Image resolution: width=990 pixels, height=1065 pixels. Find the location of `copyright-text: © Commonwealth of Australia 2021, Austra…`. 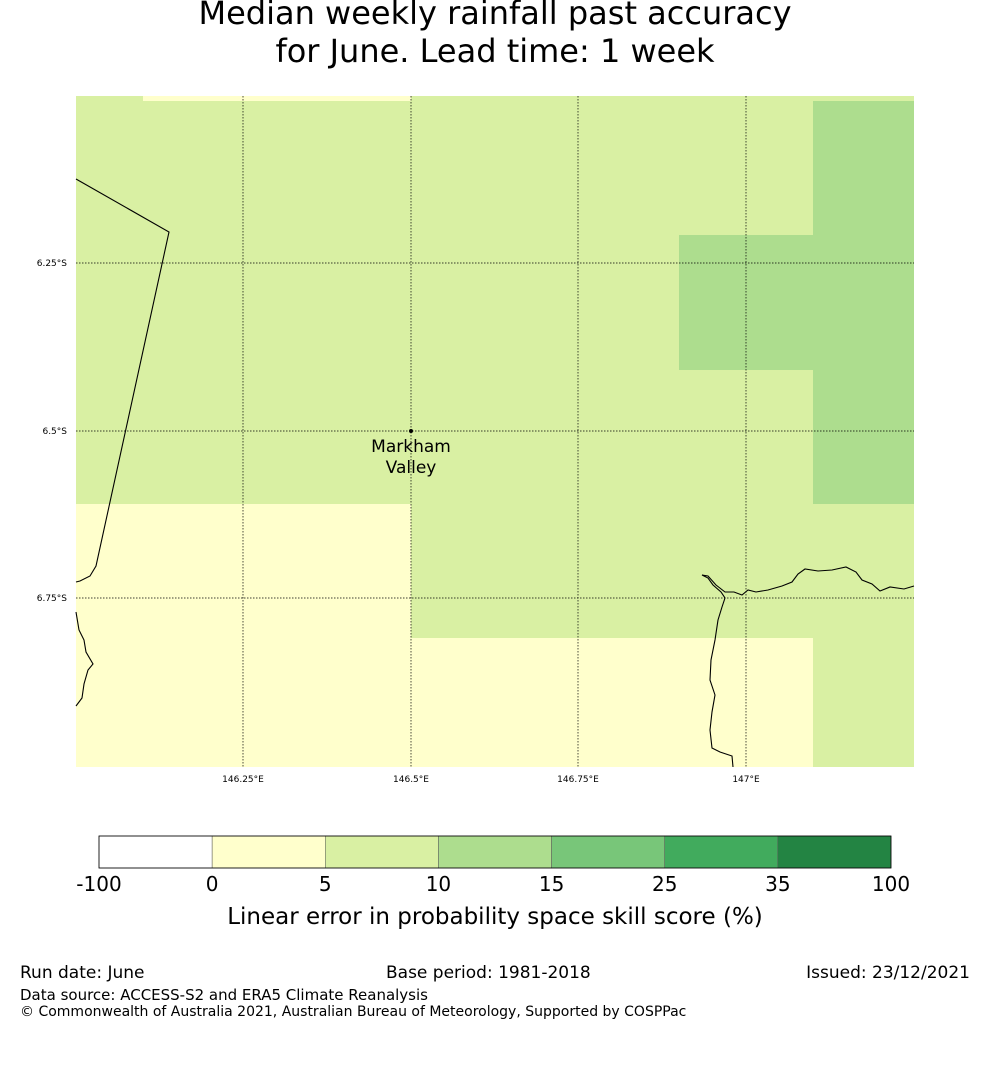

copyright-text: © Commonwealth of Australia 2021, Austra… is located at coordinates (353, 1012).